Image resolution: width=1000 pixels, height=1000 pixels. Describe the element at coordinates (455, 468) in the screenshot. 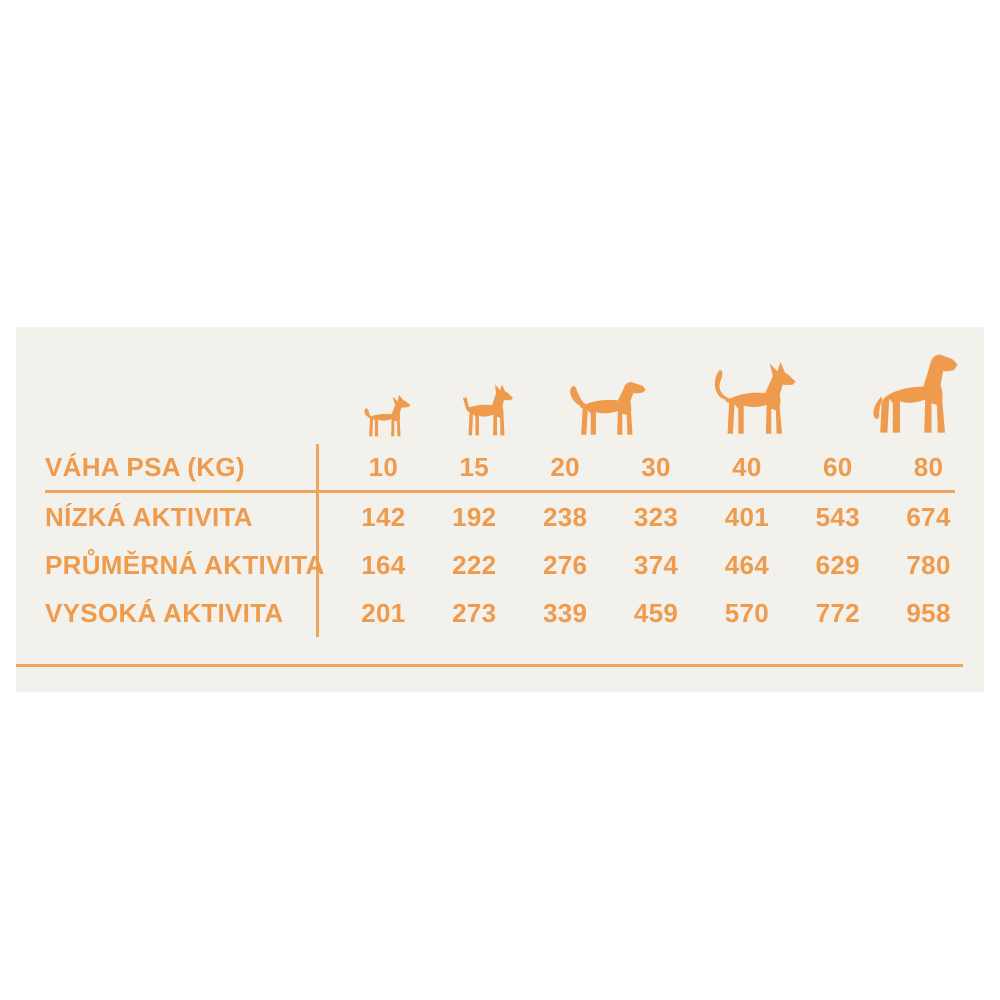

I see `column-header-weight-15: 15` at that location.